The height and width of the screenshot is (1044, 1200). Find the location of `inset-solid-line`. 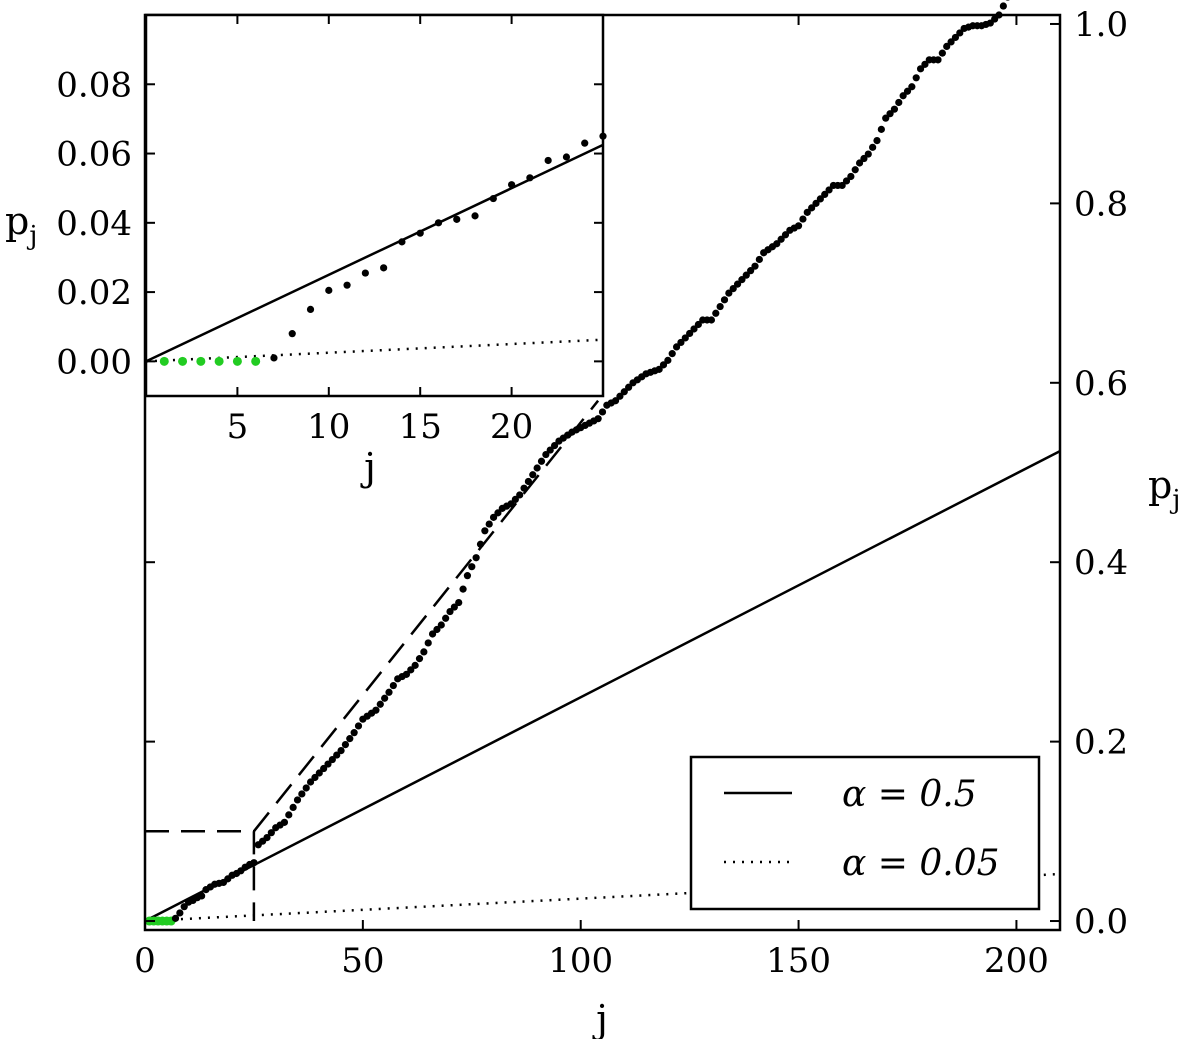

inset-solid-line is located at coordinates (374, 253).